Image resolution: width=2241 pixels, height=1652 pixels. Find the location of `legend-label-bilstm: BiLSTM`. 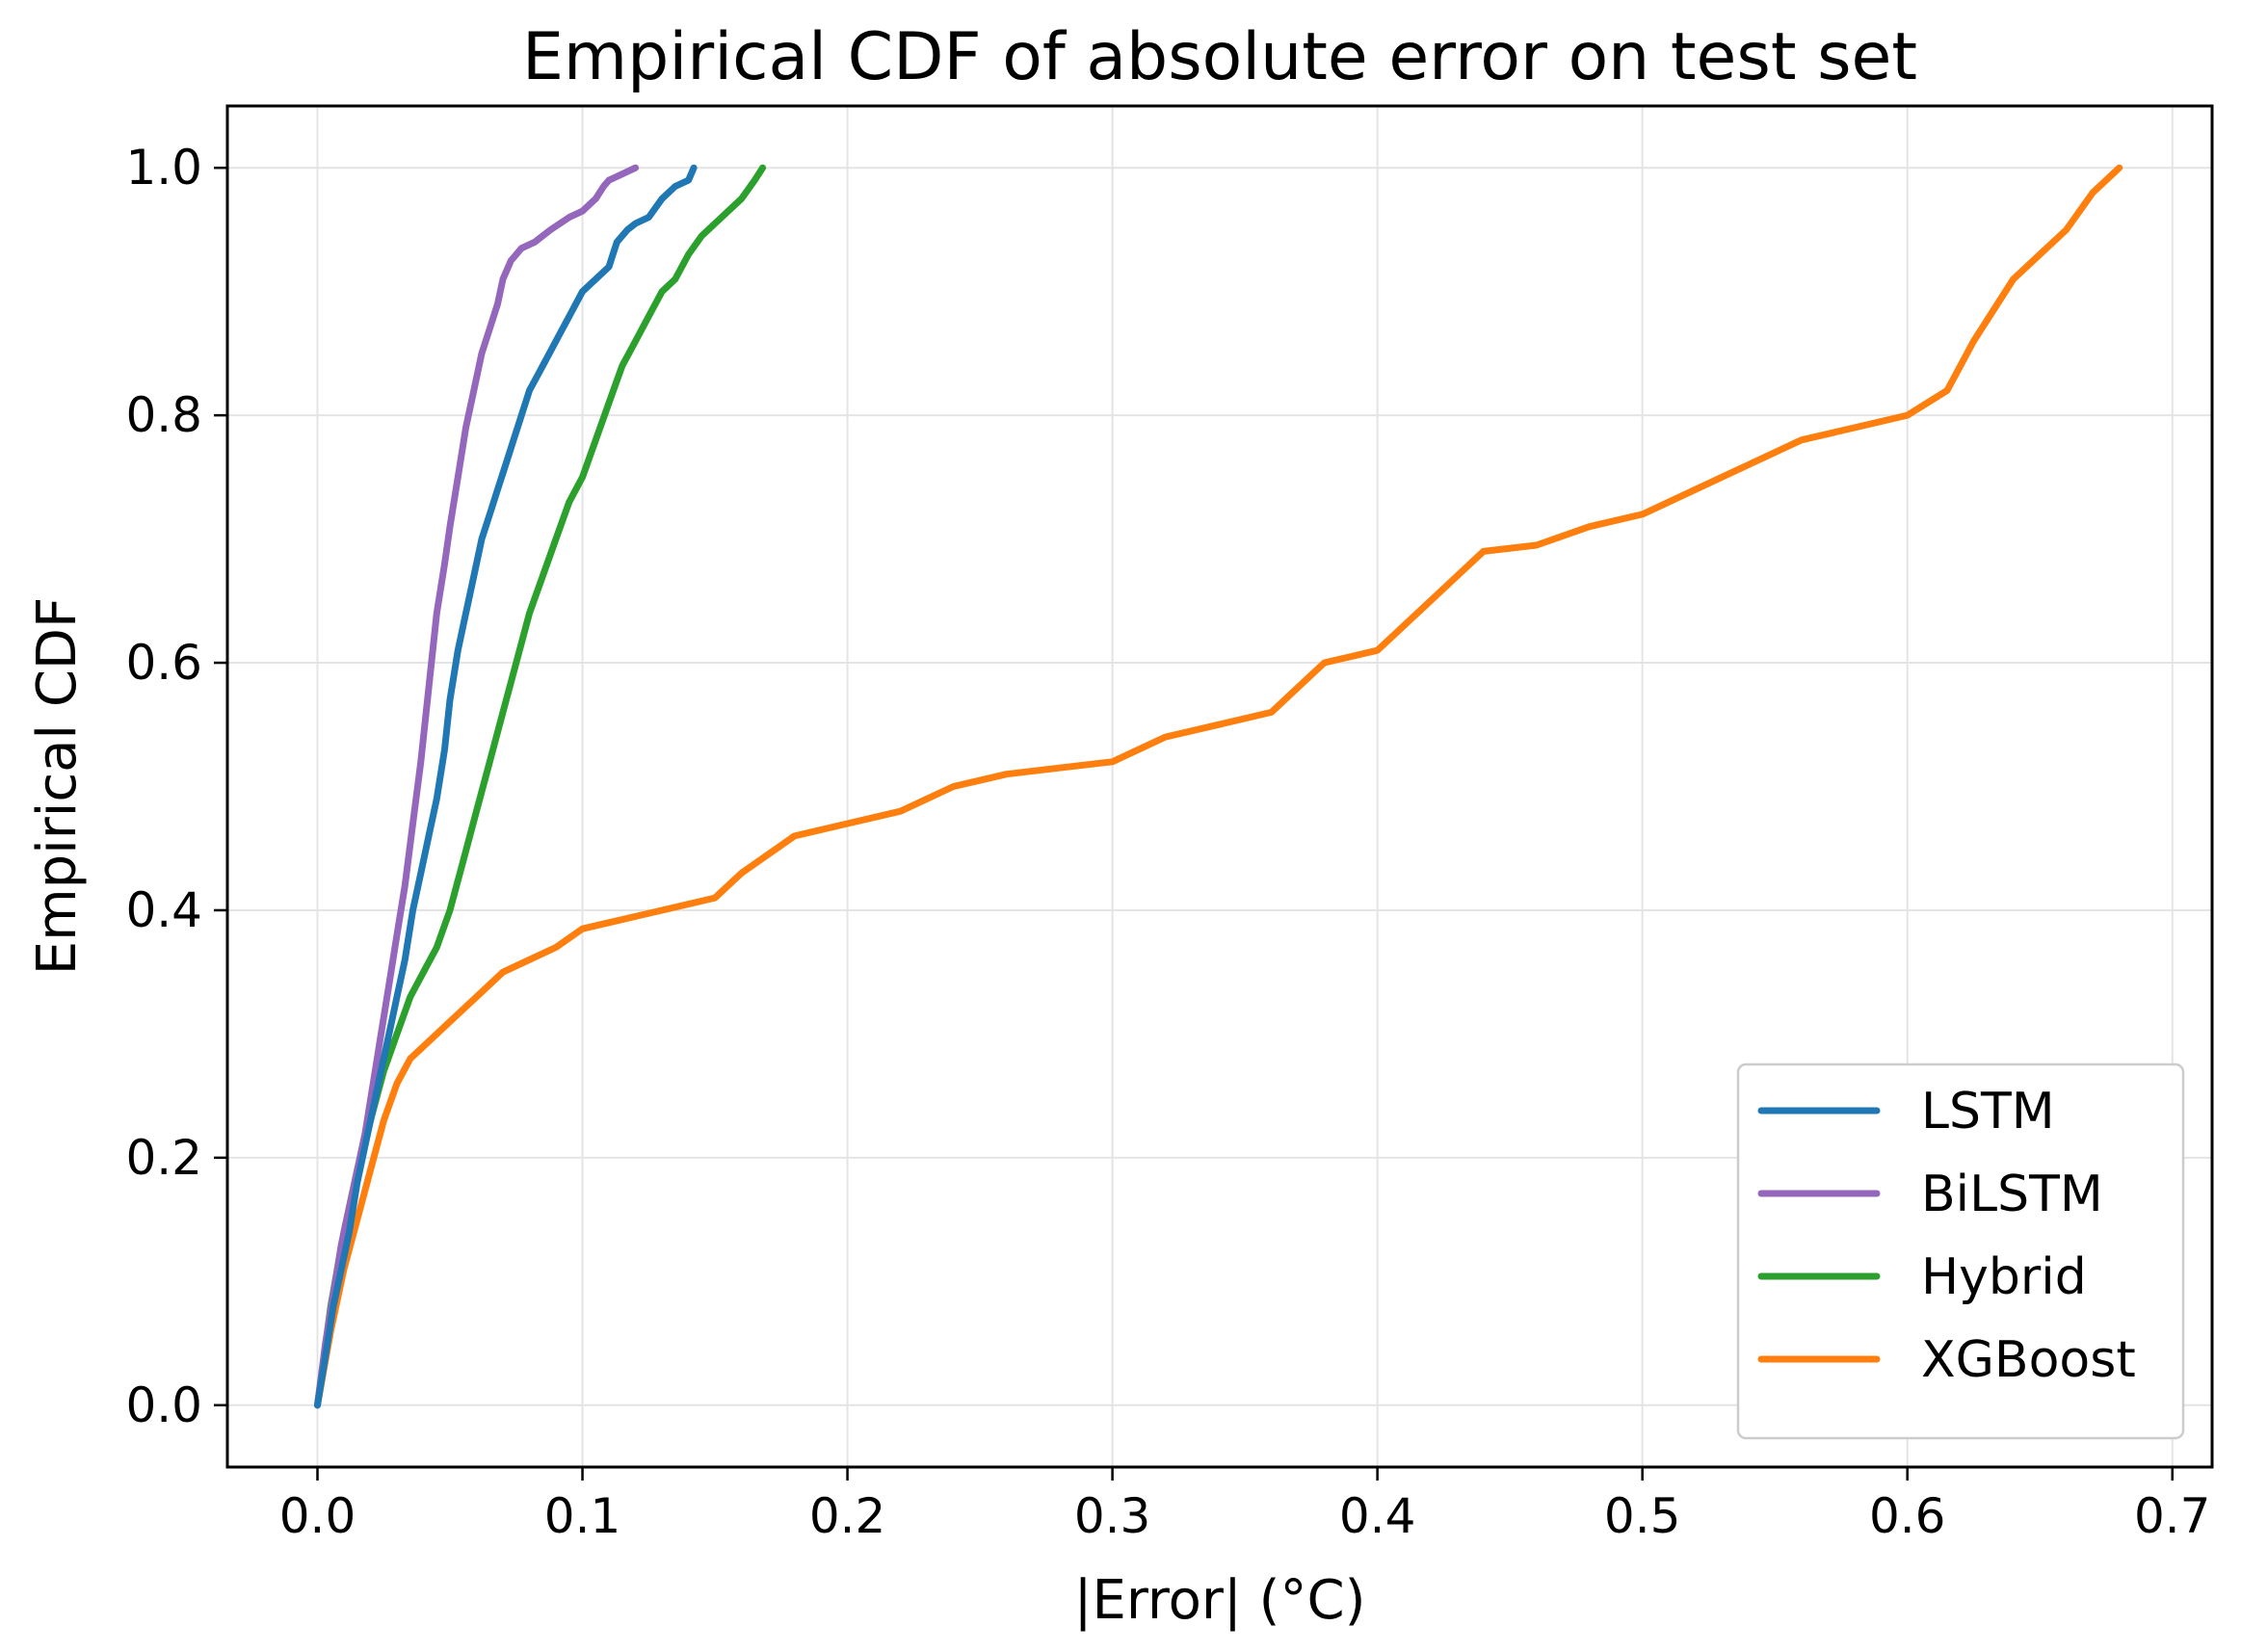

legend-label-bilstm: BiLSTM is located at coordinates (2012, 1194).